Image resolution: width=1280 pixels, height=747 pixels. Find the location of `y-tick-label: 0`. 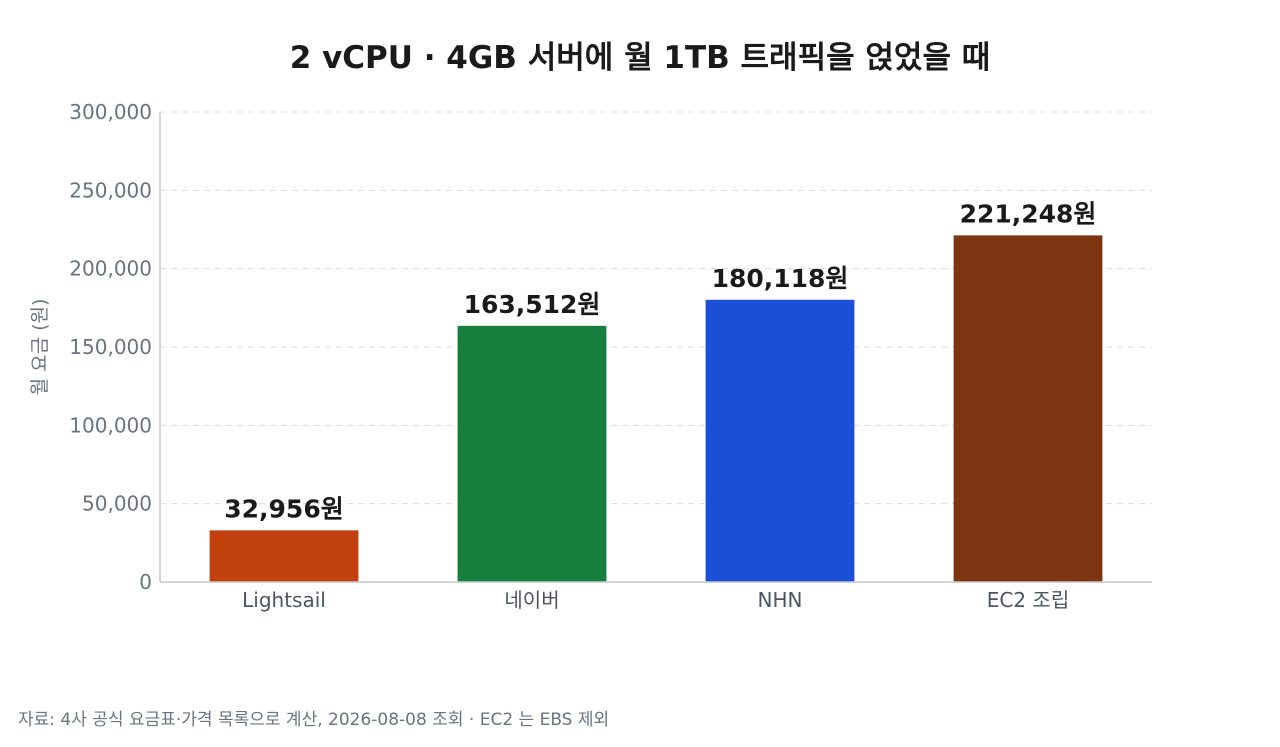

y-tick-label: 0 is located at coordinates (145, 582).